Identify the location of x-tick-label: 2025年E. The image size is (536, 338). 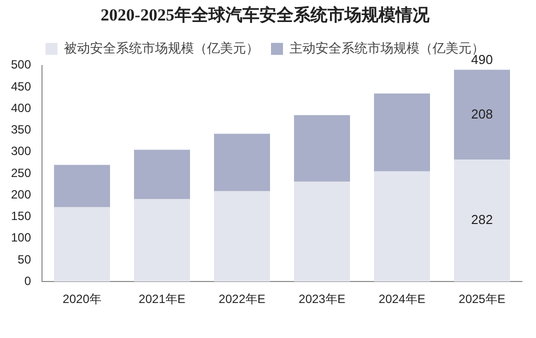
(482, 299).